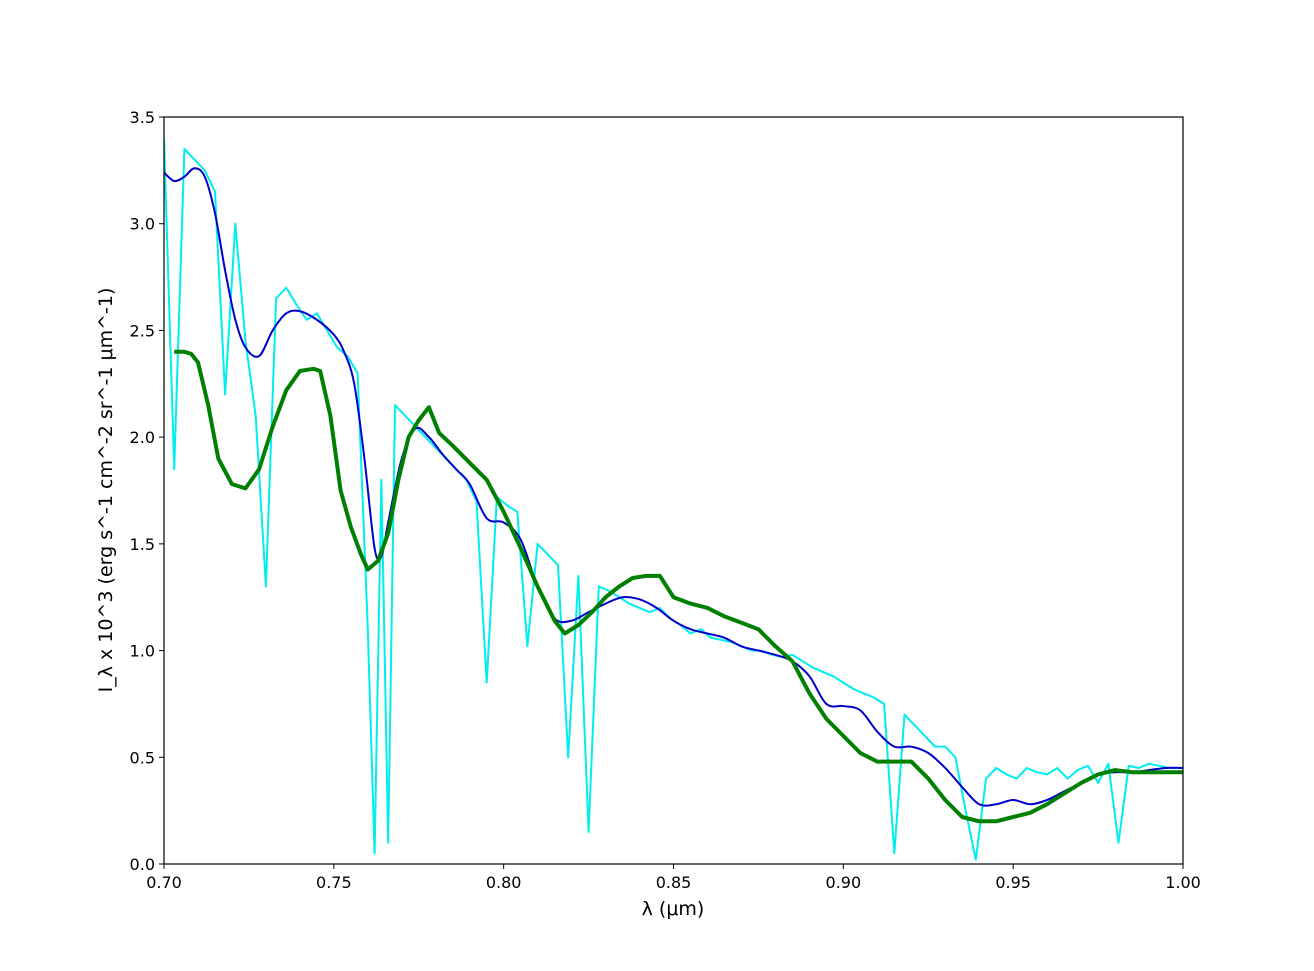  I want to click on x-tick-label: 0.85, so click(674, 882).